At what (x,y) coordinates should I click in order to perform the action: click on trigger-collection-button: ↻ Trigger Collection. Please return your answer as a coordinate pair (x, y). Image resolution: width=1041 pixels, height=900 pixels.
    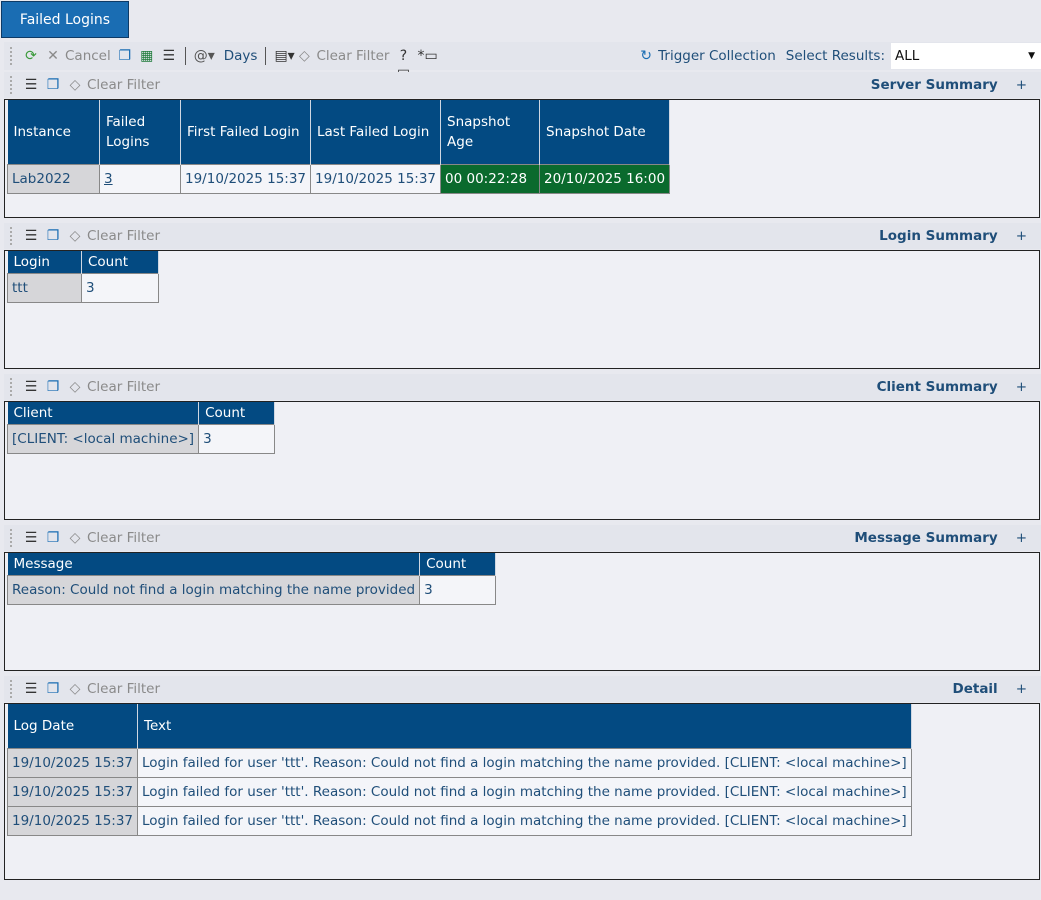
    Looking at the image, I should click on (707, 56).